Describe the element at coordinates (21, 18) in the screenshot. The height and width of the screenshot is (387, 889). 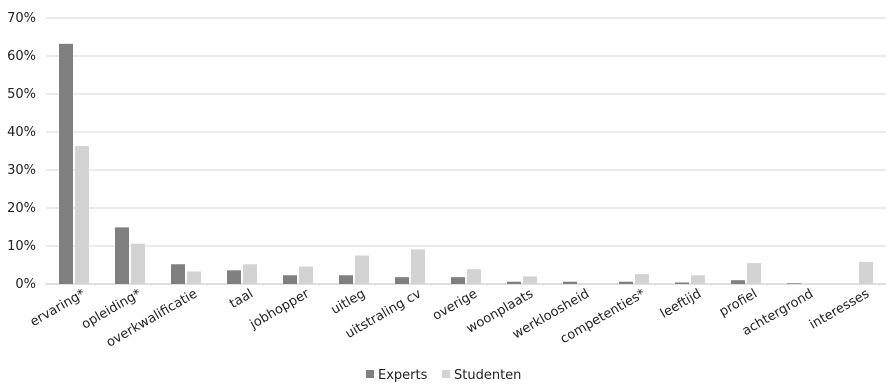
I see `y-tick-label: 70%` at that location.